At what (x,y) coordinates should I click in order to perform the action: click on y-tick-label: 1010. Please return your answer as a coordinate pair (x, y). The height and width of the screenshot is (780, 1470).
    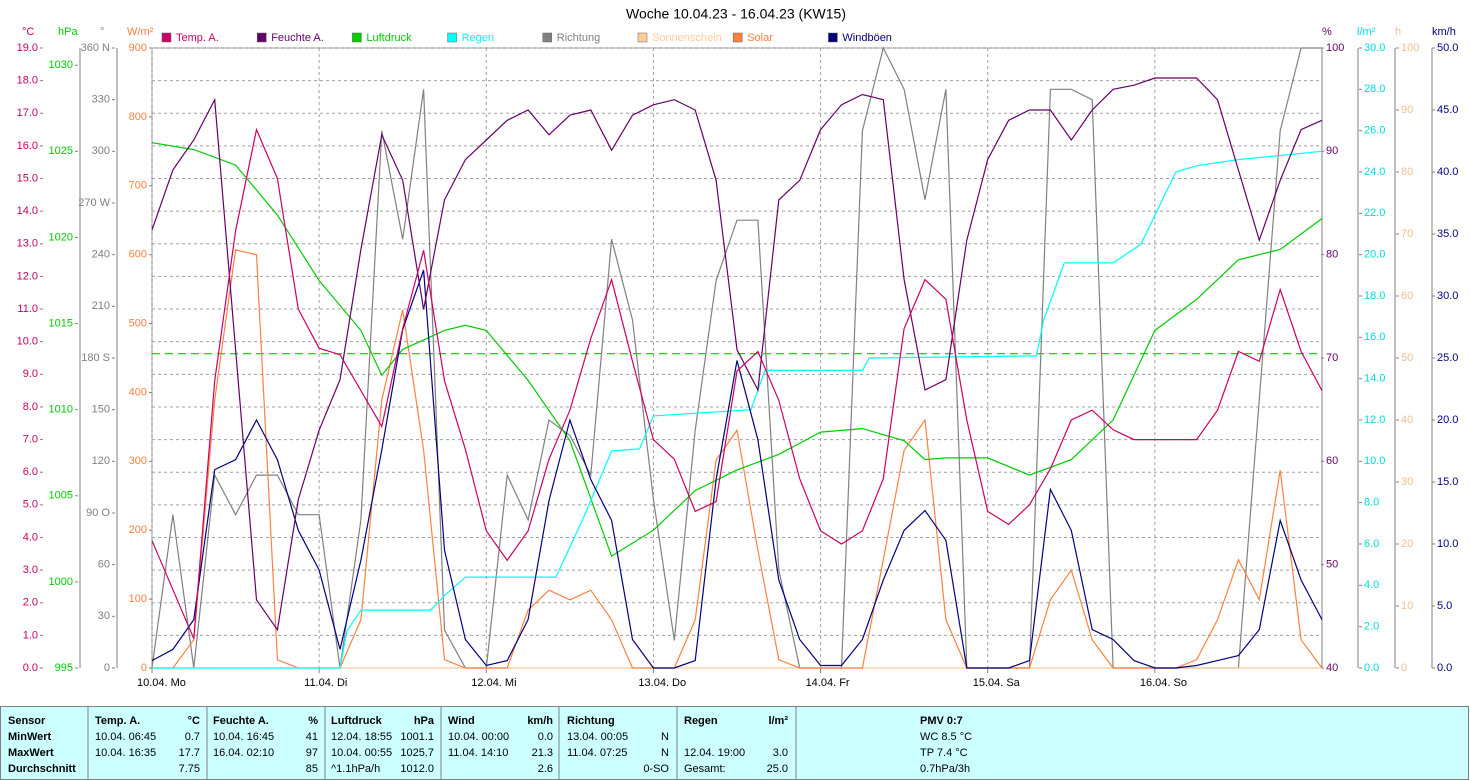
    Looking at the image, I should click on (61, 410).